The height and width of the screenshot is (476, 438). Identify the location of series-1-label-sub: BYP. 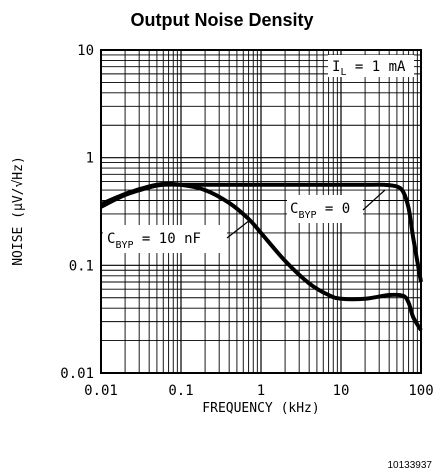
(124, 245).